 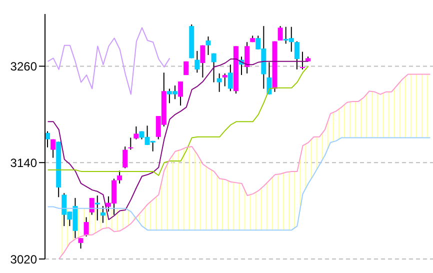 What do you see at coordinates (108, 61) in the screenshot?
I see `line-series` at bounding box center [108, 61].